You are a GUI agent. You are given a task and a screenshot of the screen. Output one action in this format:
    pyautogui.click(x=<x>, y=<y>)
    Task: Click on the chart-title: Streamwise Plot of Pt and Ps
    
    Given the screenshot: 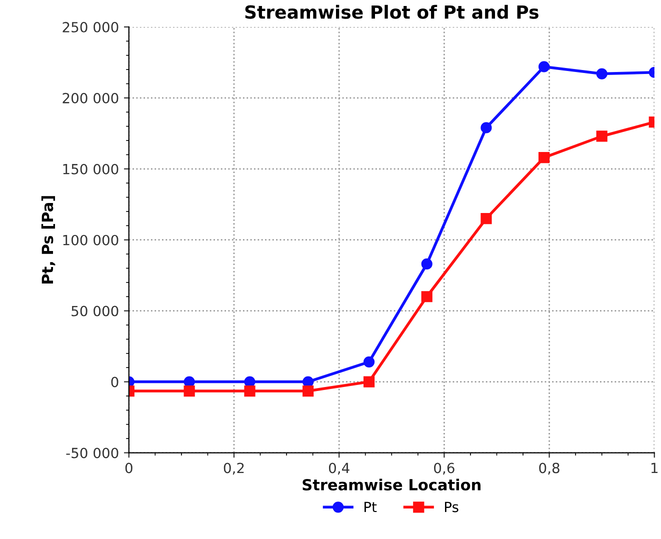 What is the action you would take?
    pyautogui.click(x=391, y=11)
    